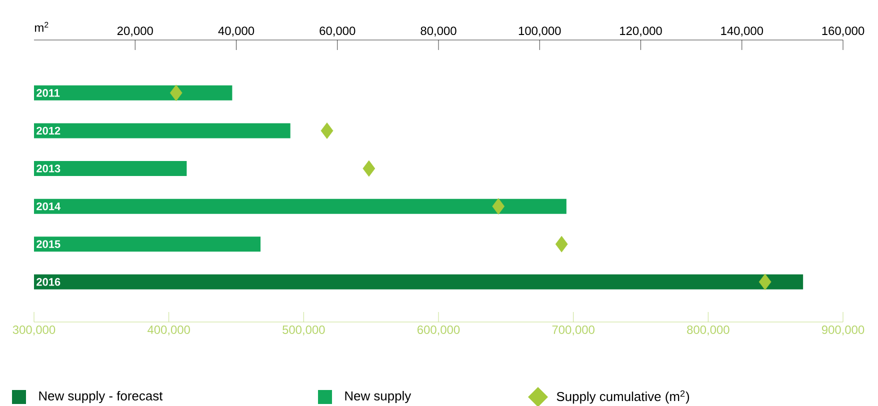 Image resolution: width=878 pixels, height=406 pixels. Describe the element at coordinates (573, 331) in the screenshot. I see `x-tick-label: 700,000` at that location.